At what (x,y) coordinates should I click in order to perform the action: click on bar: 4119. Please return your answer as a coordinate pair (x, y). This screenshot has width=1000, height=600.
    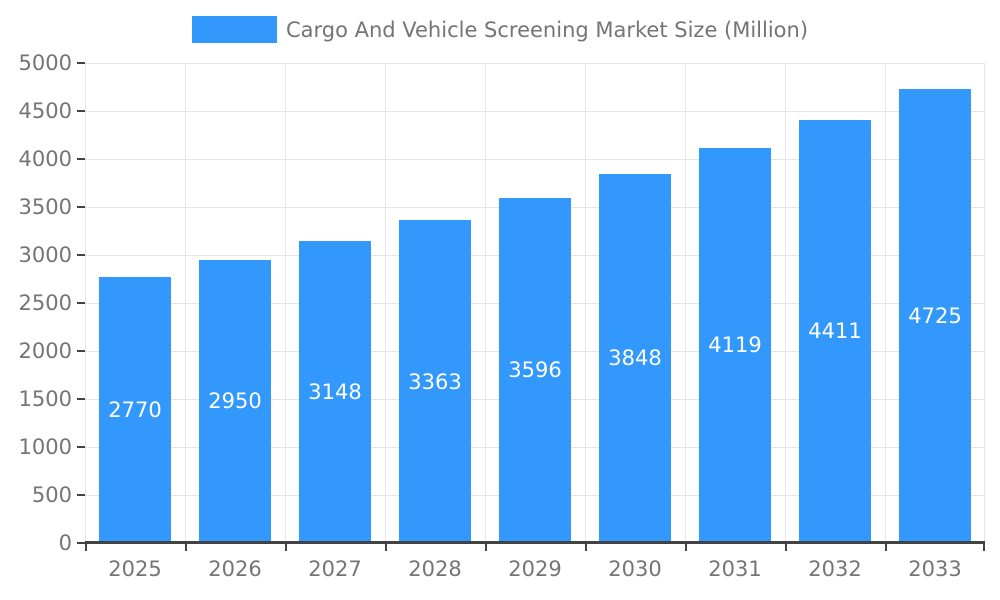
    Looking at the image, I should click on (735, 345).